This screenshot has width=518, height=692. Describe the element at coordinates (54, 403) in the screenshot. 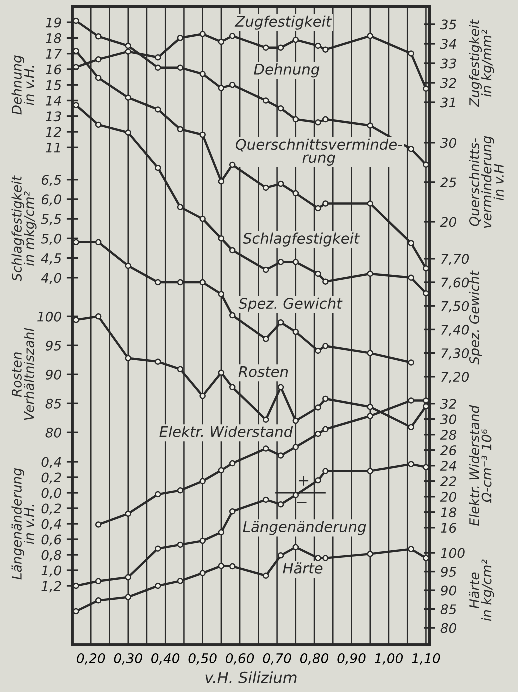

I see `y-tick-label: 85` at that location.